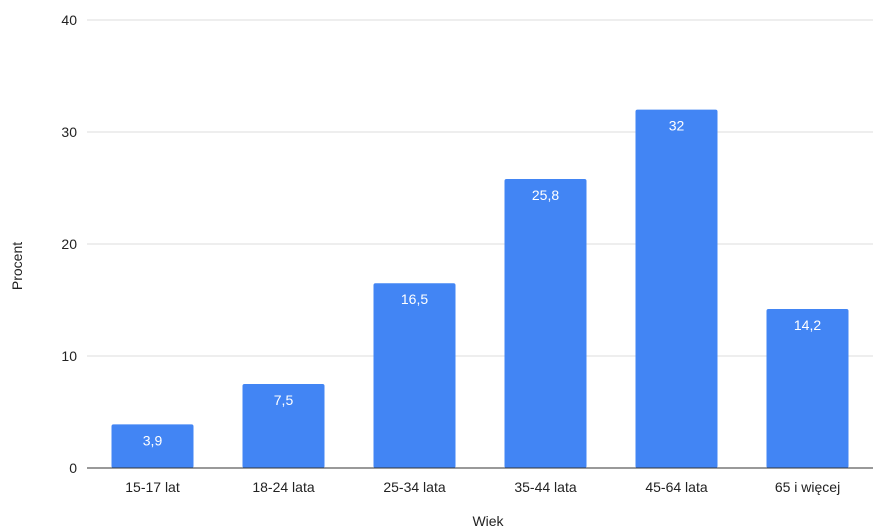 This screenshot has height=531, width=877. I want to click on bar-value-label: 32, so click(677, 126).